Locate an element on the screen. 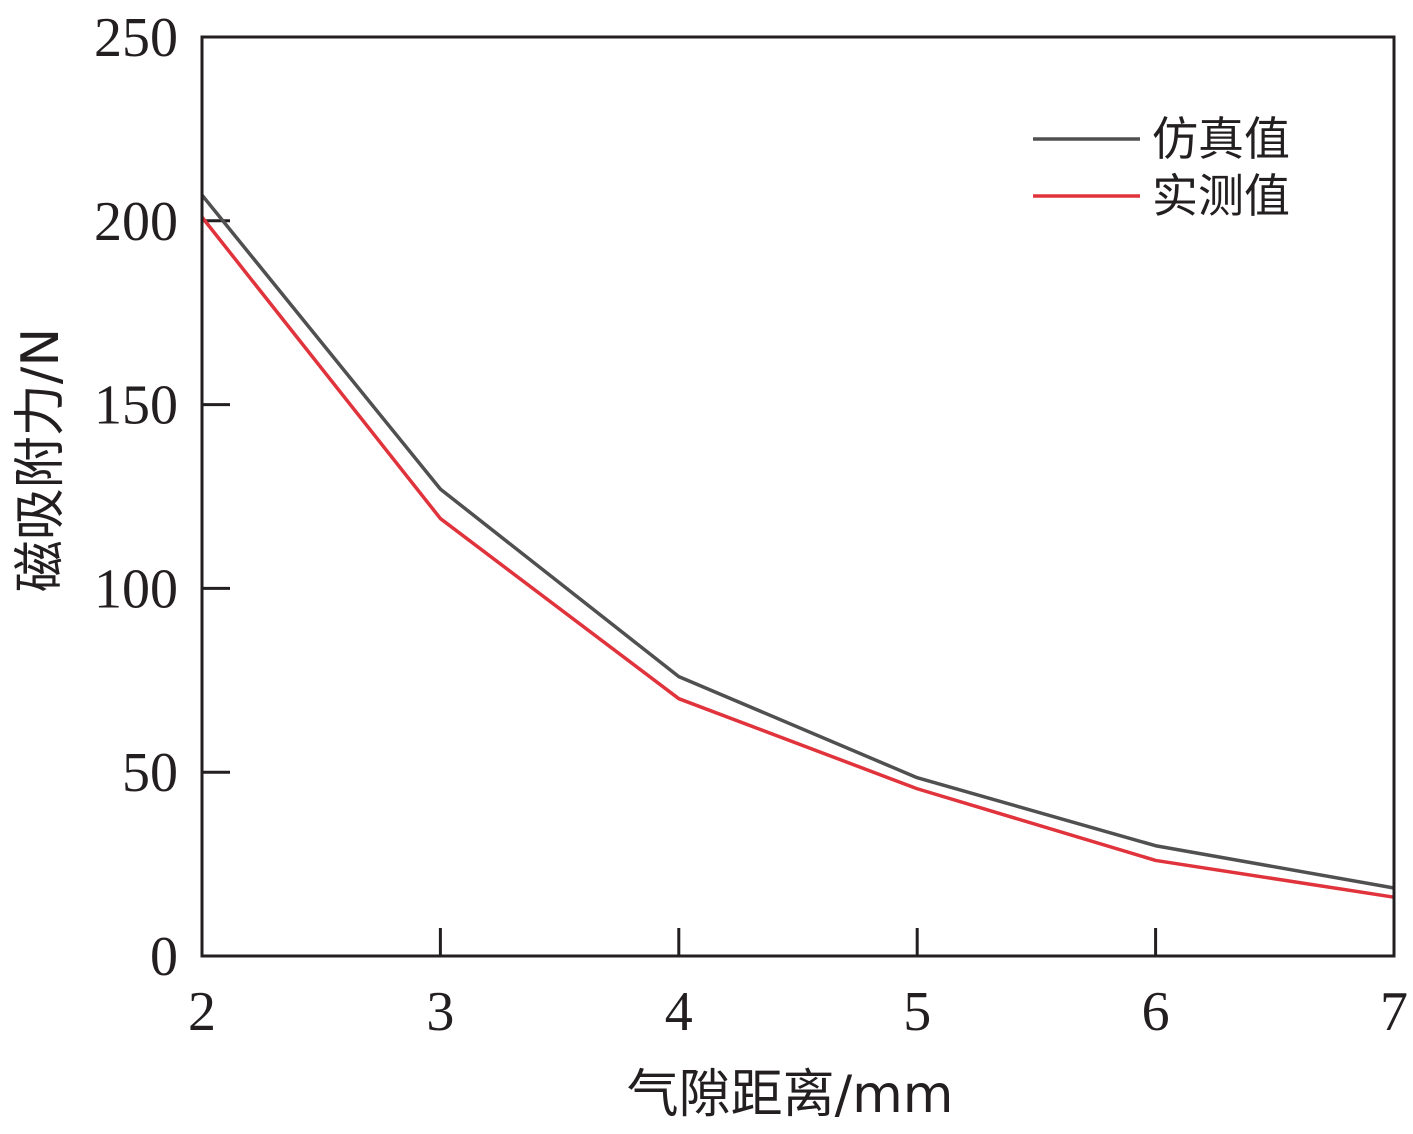  x-axis-title: 气隙距离/mm is located at coordinates (790, 1095).